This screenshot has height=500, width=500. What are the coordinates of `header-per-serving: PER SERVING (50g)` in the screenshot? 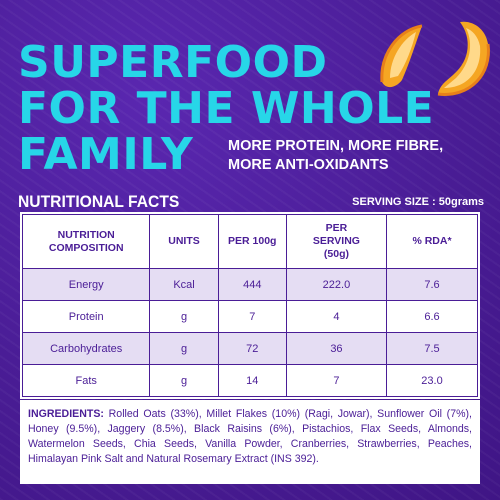 It's located at (336, 241).